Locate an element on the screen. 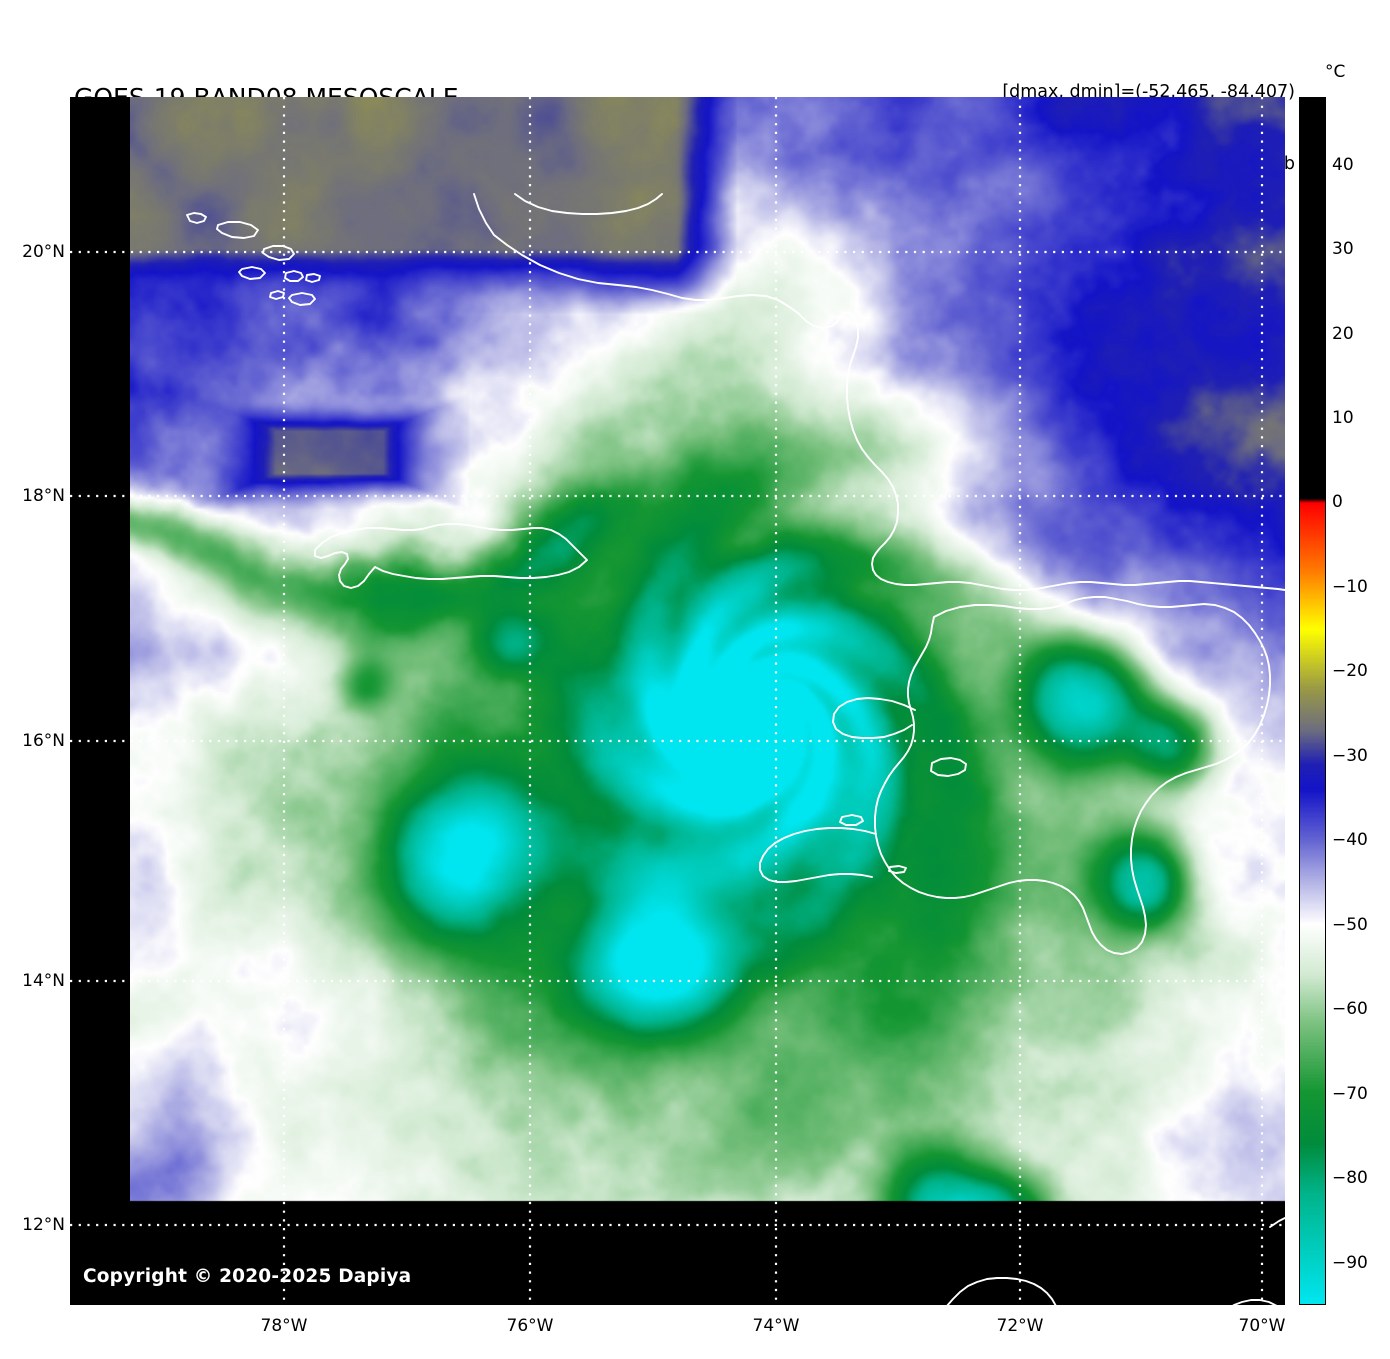 The width and height of the screenshot is (1390, 1359). colorbar-tick-label: −60 is located at coordinates (1350, 1009).